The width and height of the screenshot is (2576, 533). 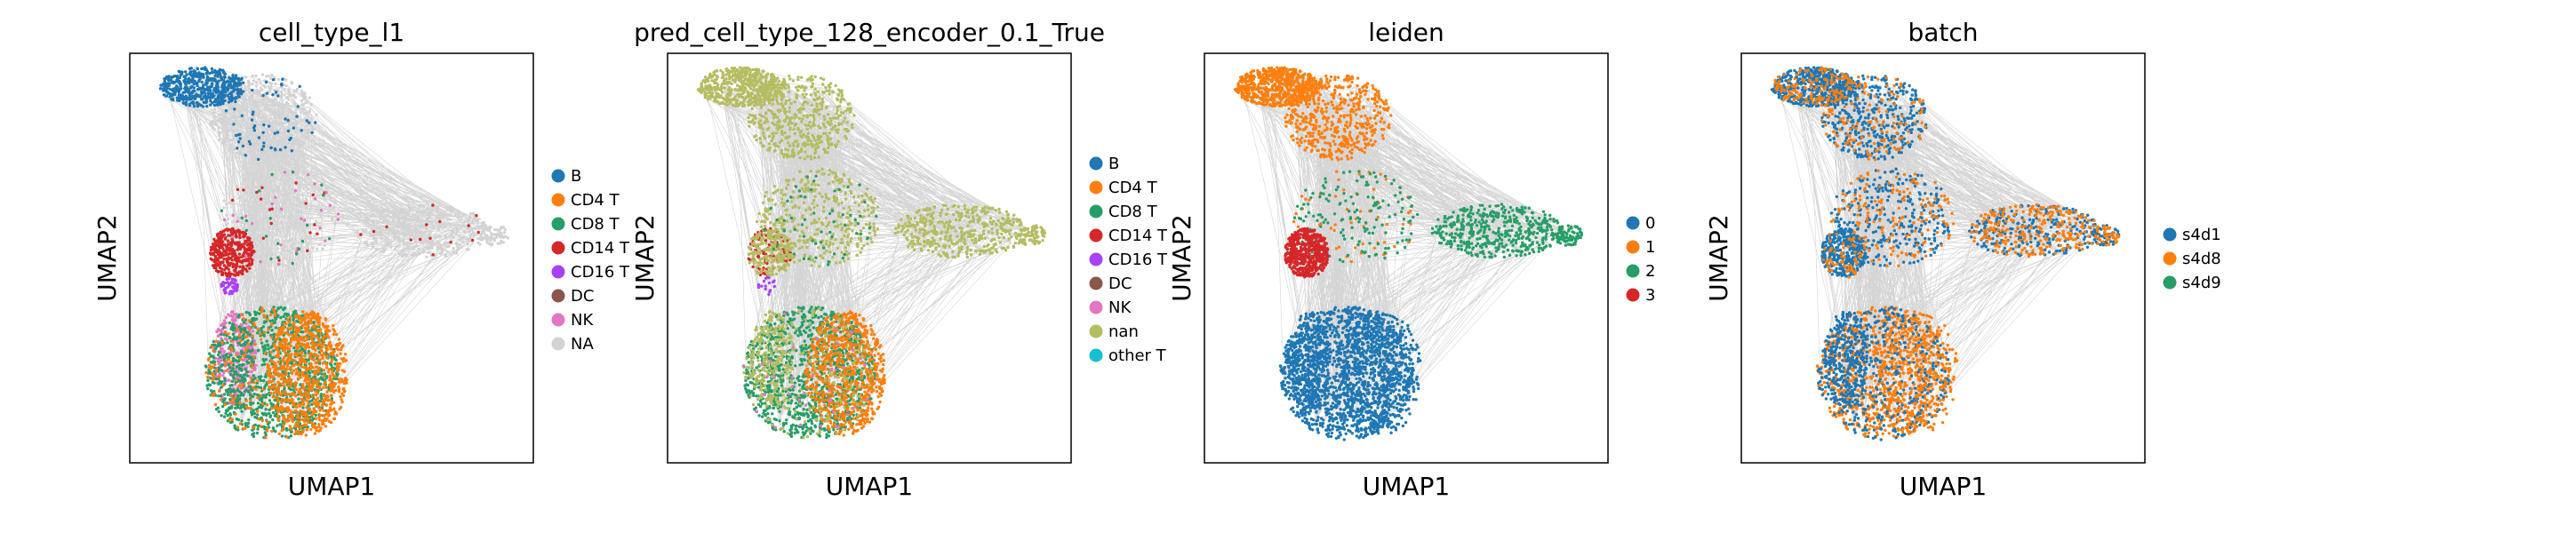 What do you see at coordinates (232, 253) in the screenshot?
I see `scatter-series-cd14-t` at bounding box center [232, 253].